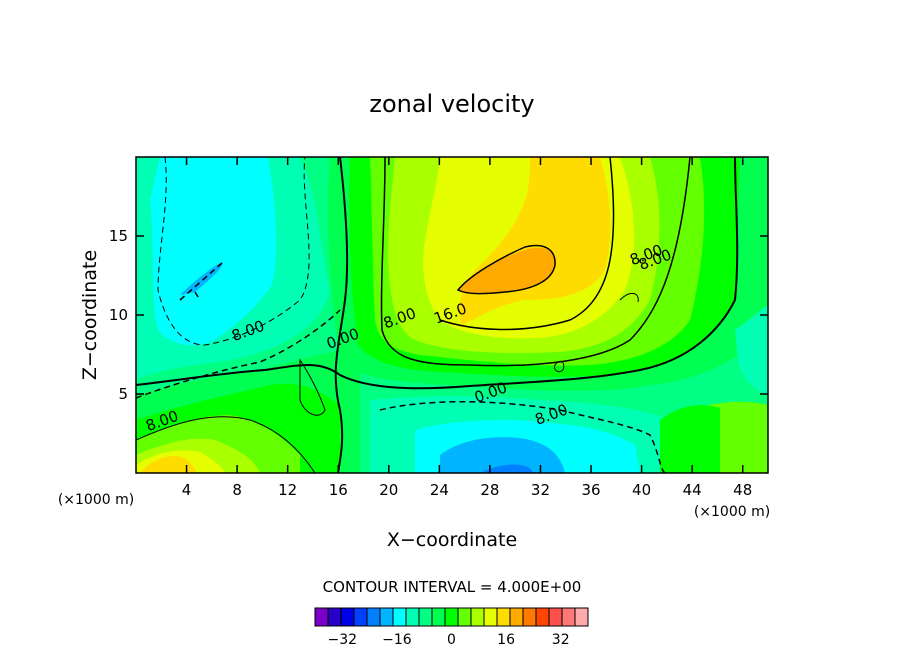 The width and height of the screenshot is (904, 654). Describe the element at coordinates (692, 490) in the screenshot. I see `x-tick-label: 44` at that location.